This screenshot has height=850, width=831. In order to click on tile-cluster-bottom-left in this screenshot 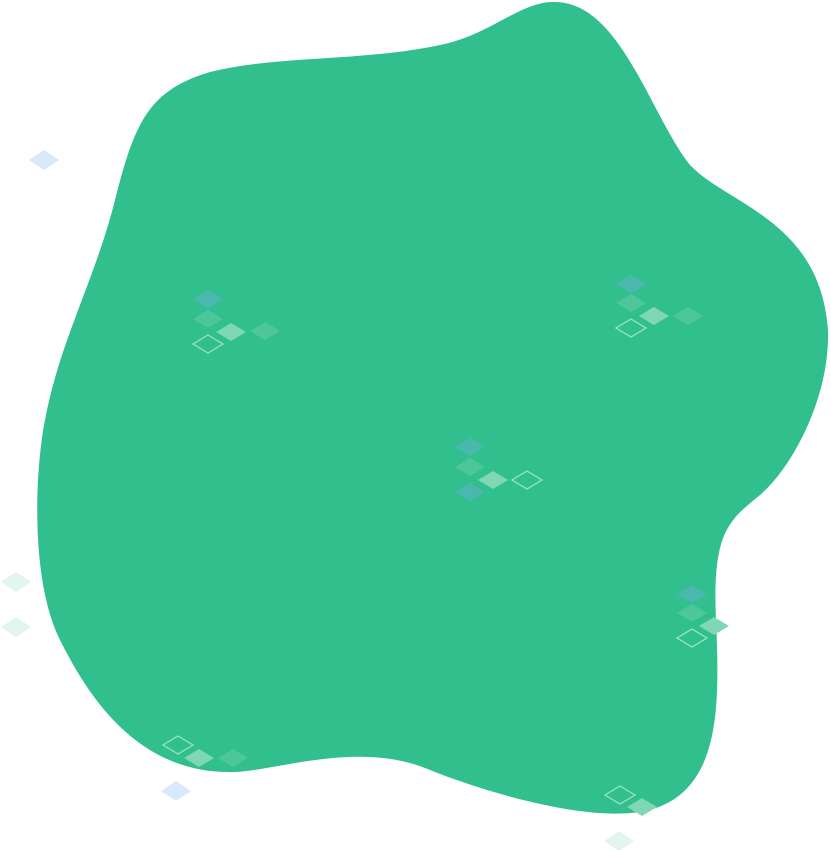, I will do `click(204, 751)`.